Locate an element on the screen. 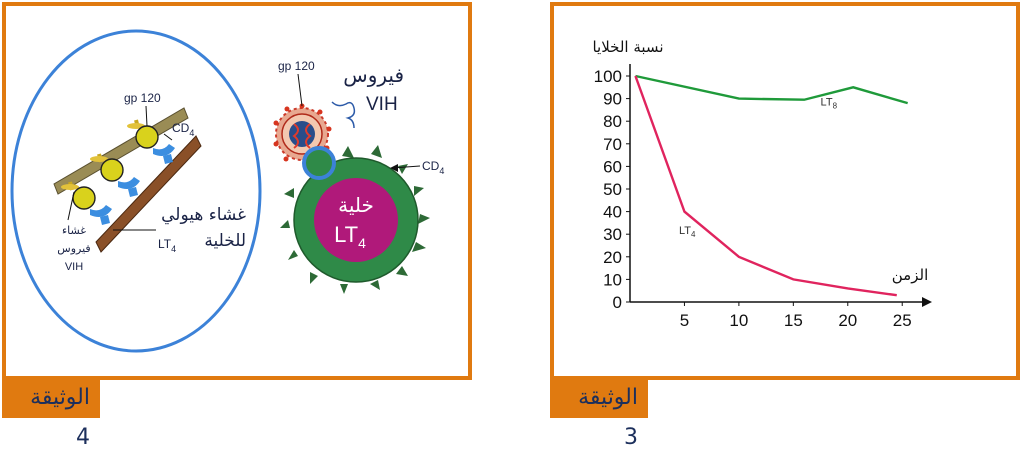 The width and height of the screenshot is (1024, 458). cell-membrane-label-1: غشاء هيولي is located at coordinates (203, 215).